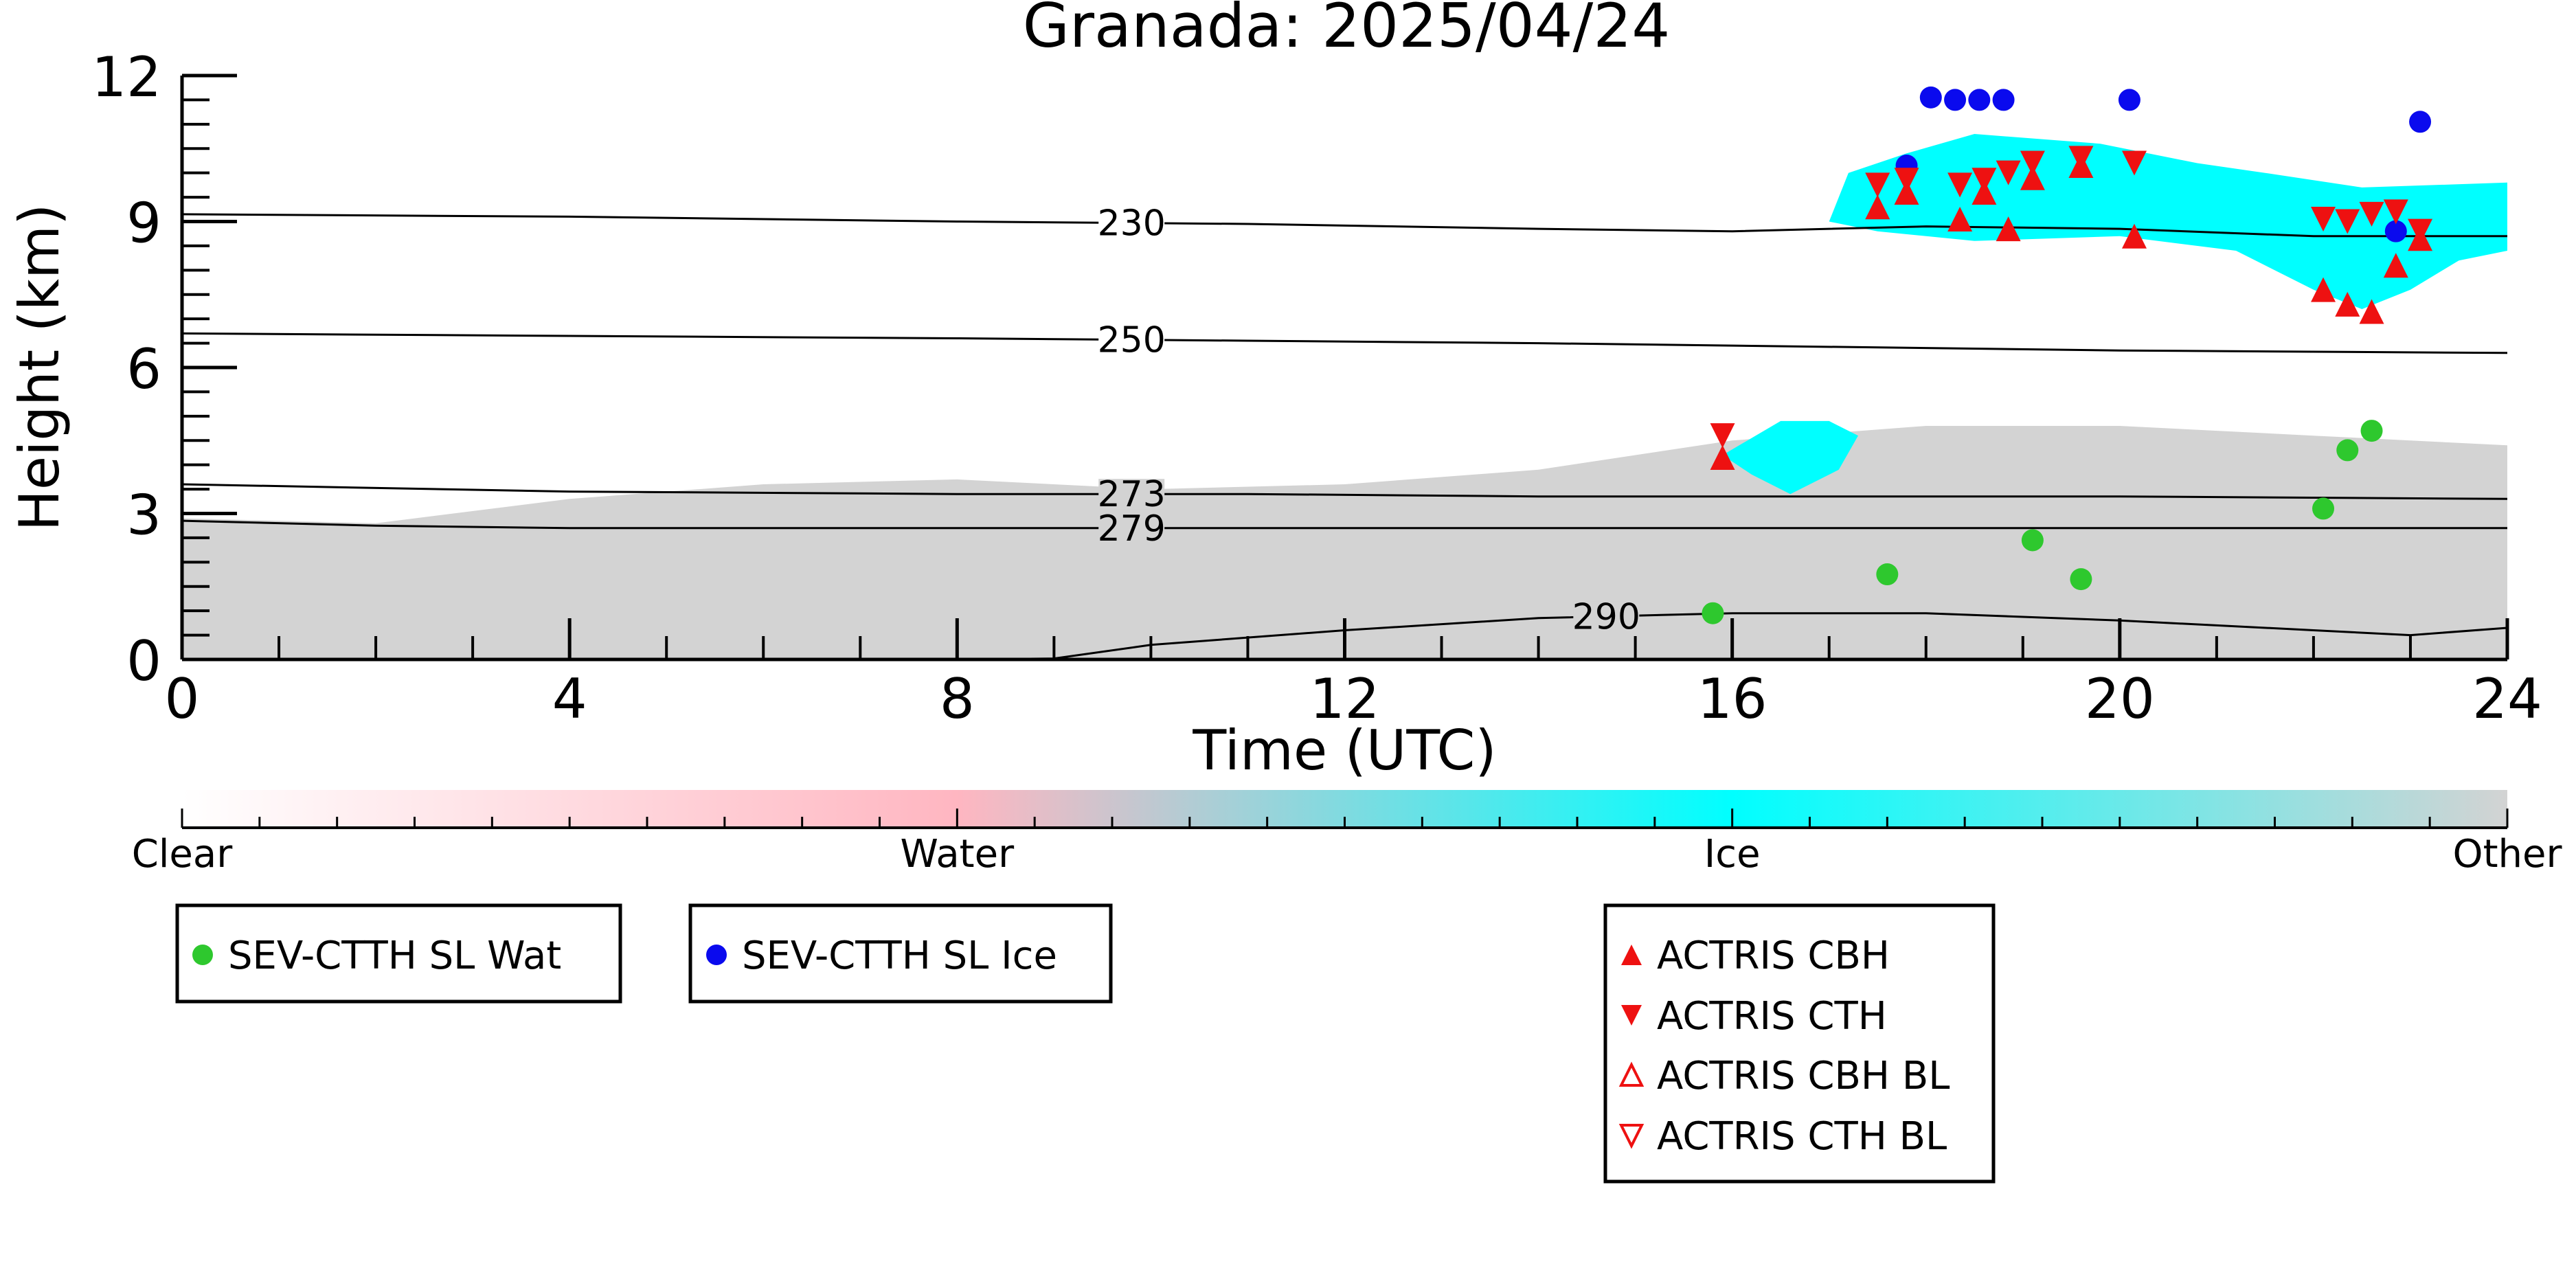 This screenshot has width=2576, height=1288. Describe the element at coordinates (1732, 699) in the screenshot. I see `x-tick-label: 16` at that location.